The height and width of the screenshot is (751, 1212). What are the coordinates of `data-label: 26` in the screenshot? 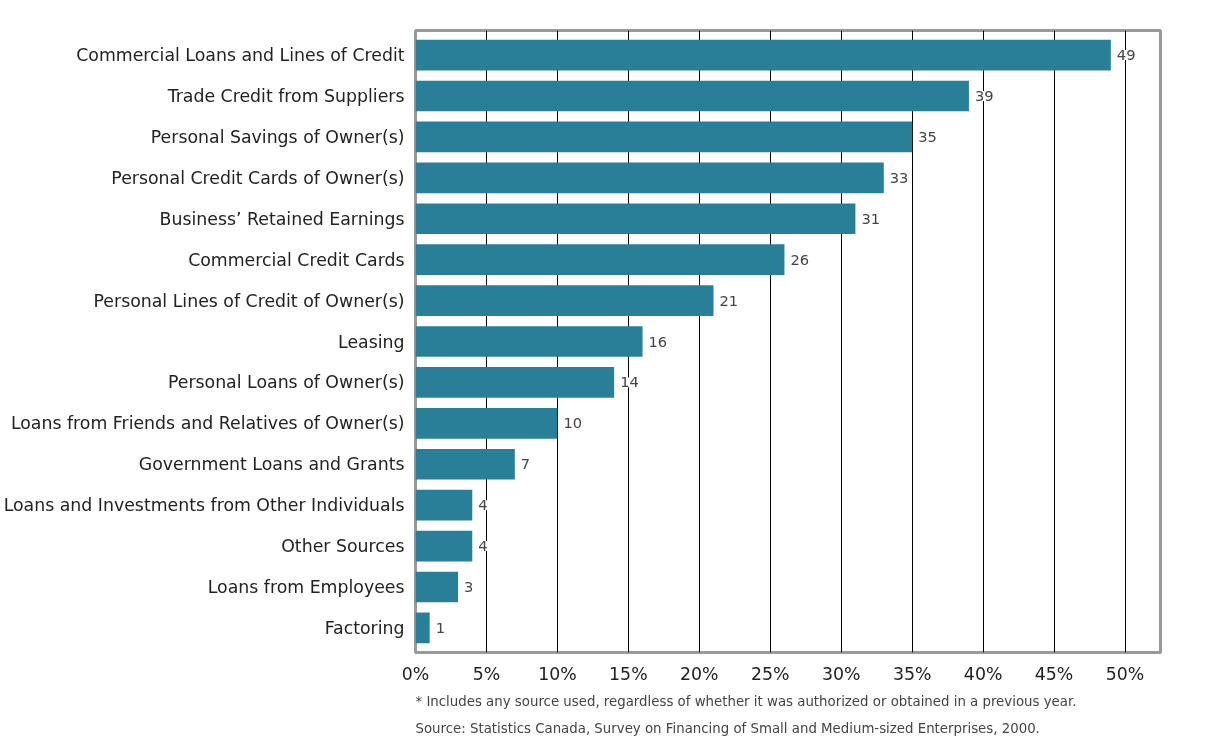 It's located at (800, 259).